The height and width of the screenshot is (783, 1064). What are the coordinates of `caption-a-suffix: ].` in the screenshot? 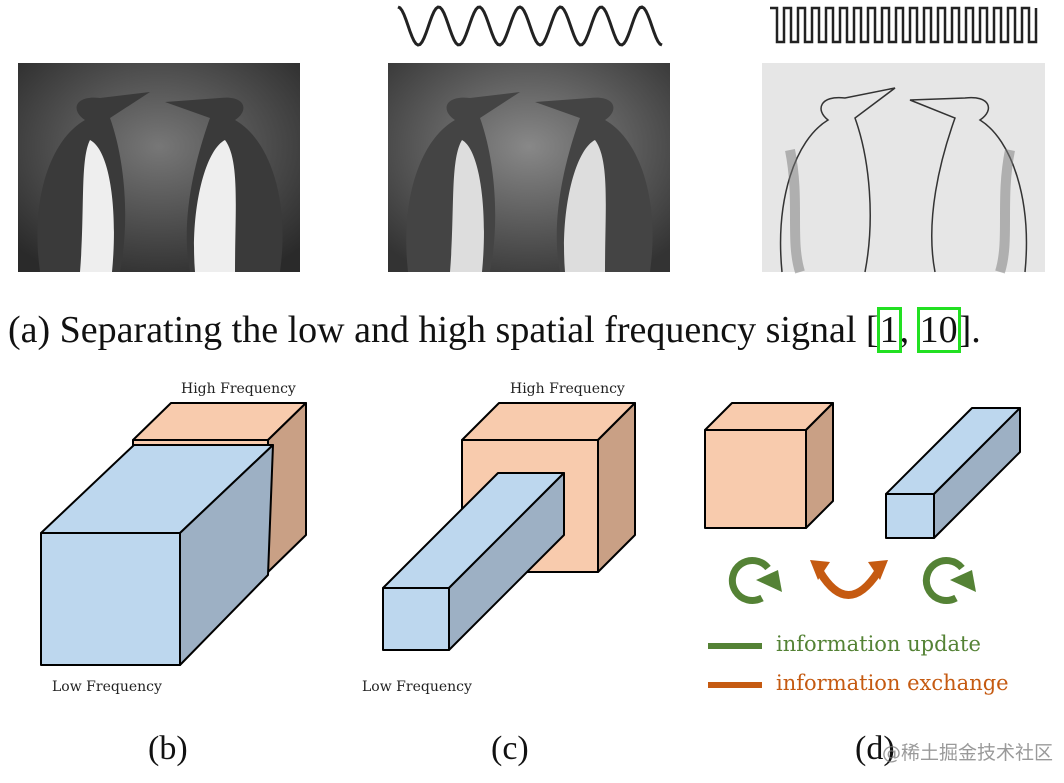 It's located at (969, 330).